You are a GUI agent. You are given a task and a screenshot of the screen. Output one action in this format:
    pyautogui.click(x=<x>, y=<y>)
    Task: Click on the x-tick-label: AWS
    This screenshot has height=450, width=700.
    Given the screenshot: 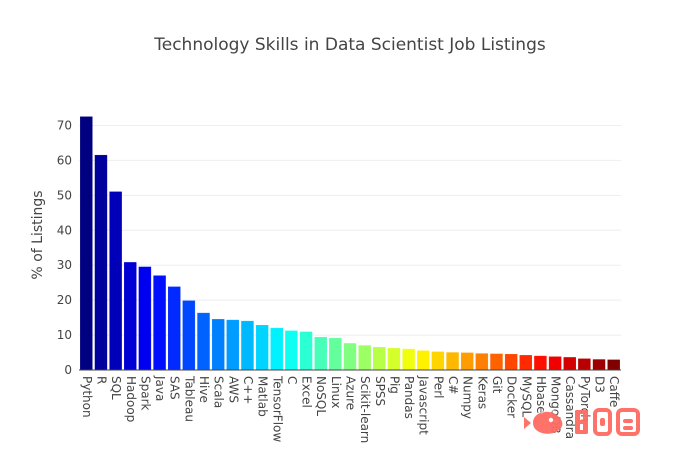 What is the action you would take?
    pyautogui.click(x=233, y=389)
    